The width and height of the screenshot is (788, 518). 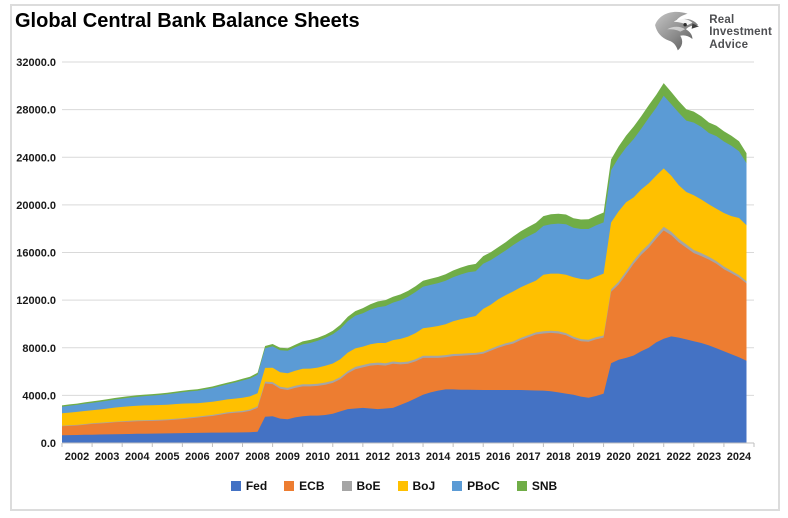 What do you see at coordinates (36, 158) in the screenshot?
I see `y-tick-label: 24000.0` at bounding box center [36, 158].